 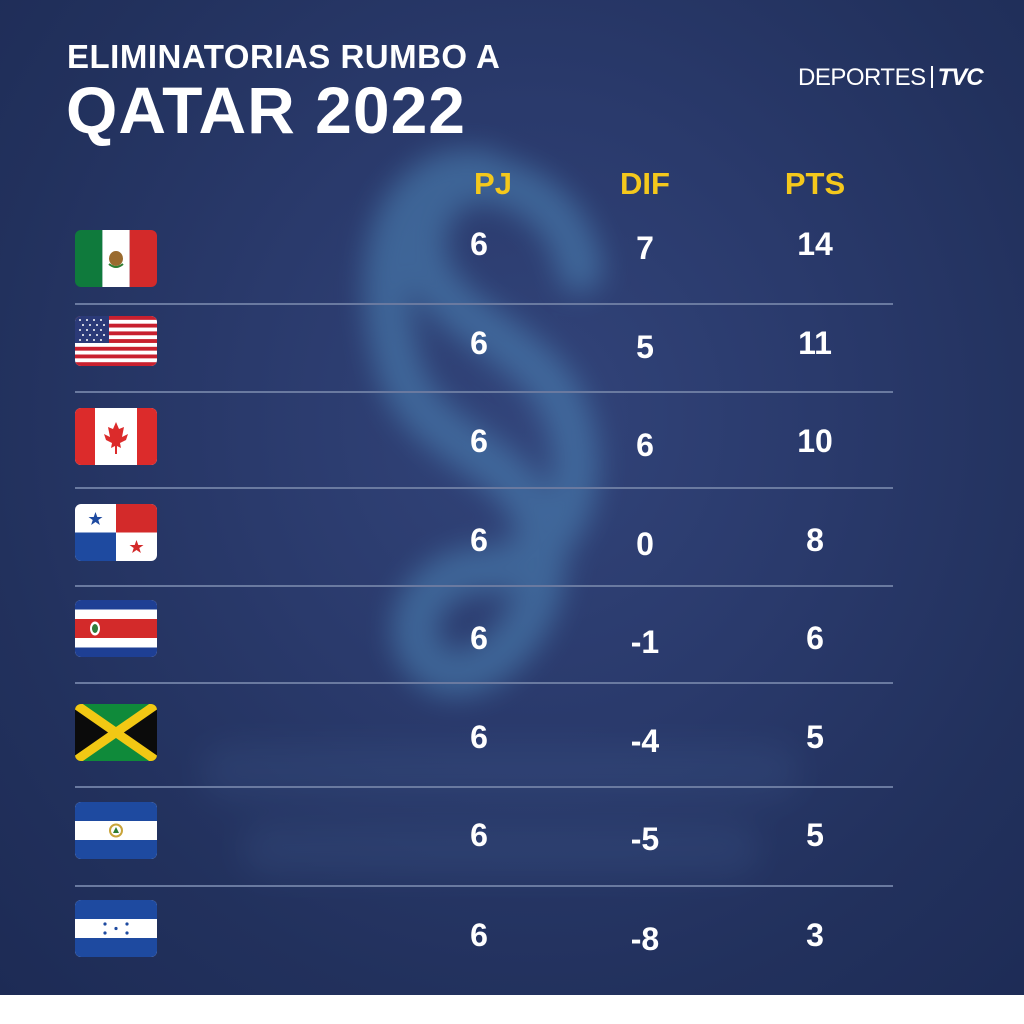 What do you see at coordinates (645, 741) in the screenshot?
I see `table-cell-dif: -4` at bounding box center [645, 741].